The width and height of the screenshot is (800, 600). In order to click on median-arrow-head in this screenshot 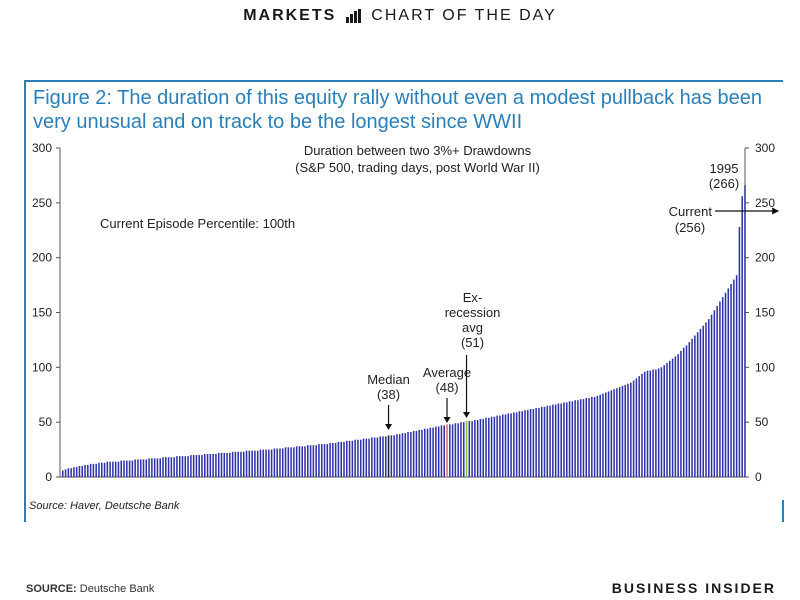, I will do `click(389, 427)`.